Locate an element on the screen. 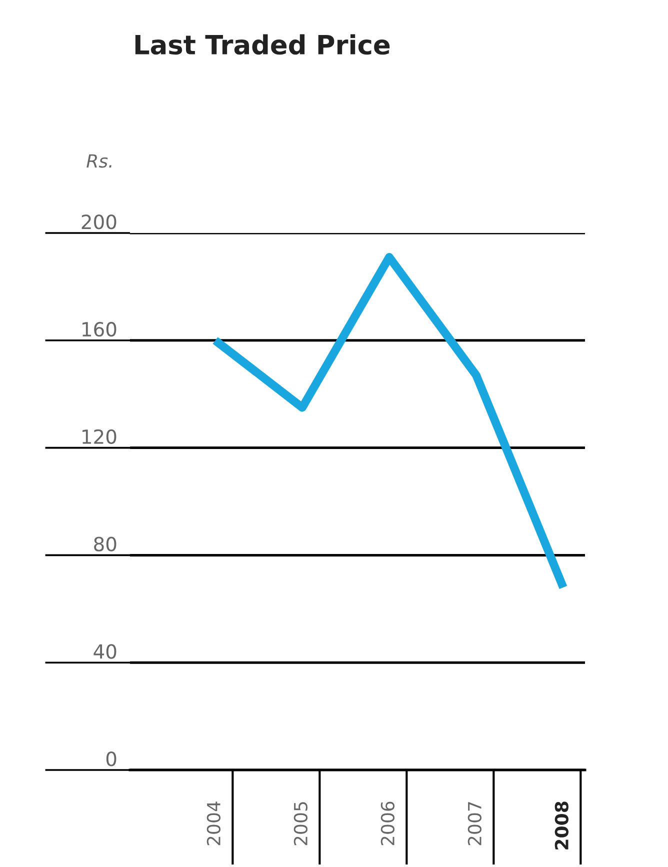 This screenshot has height=867, width=668. y-tick-label: 40 is located at coordinates (105, 651).